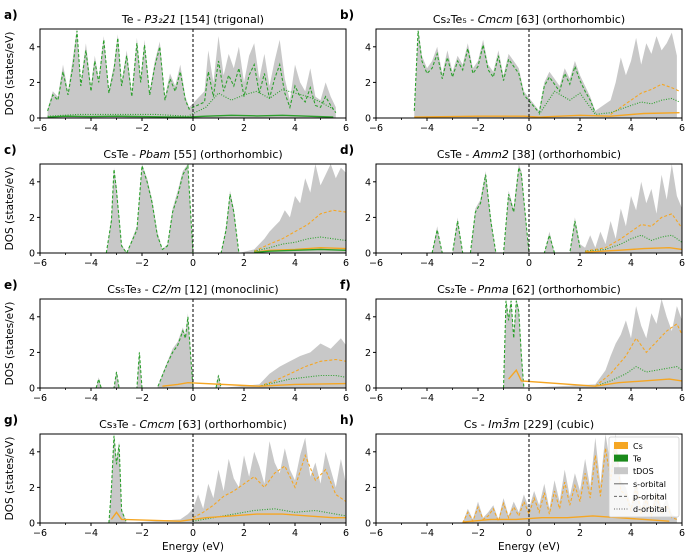 This screenshot has height=556, width=689. Describe the element at coordinates (637, 459) in the screenshot. I see `legend-label: Te` at that location.